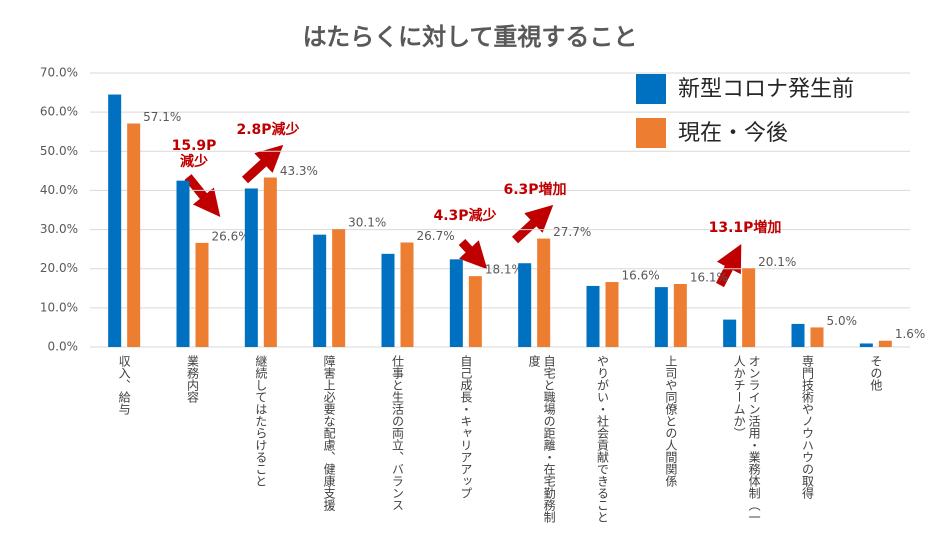  I want to click on x-tick-label: 専門技術やノウハウの取得, so click(807, 427).